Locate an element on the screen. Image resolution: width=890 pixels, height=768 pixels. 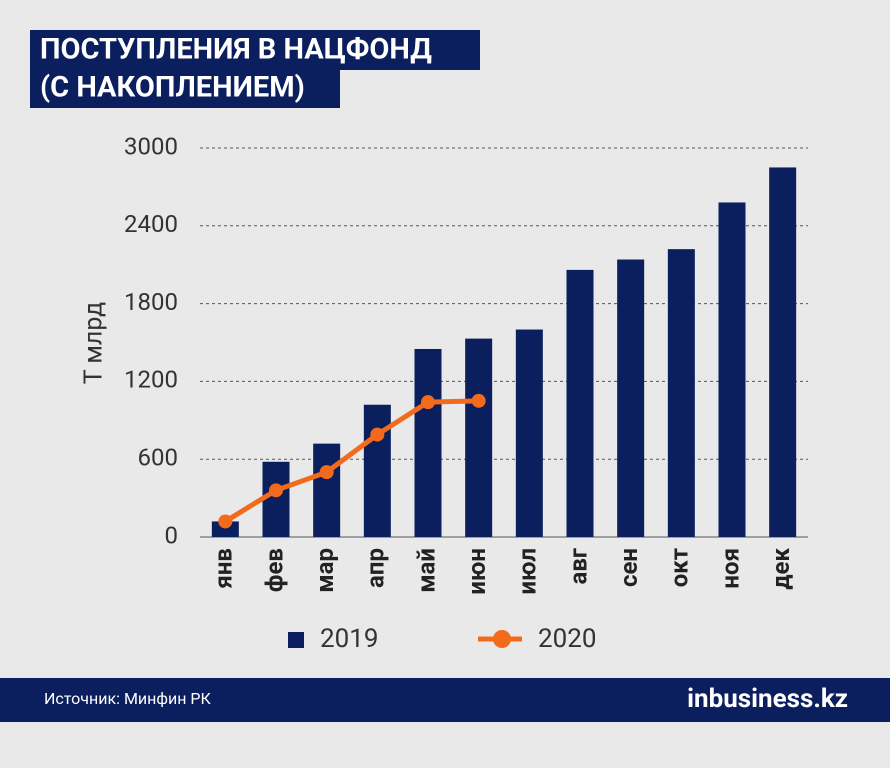
line is located at coordinates (351, 461).